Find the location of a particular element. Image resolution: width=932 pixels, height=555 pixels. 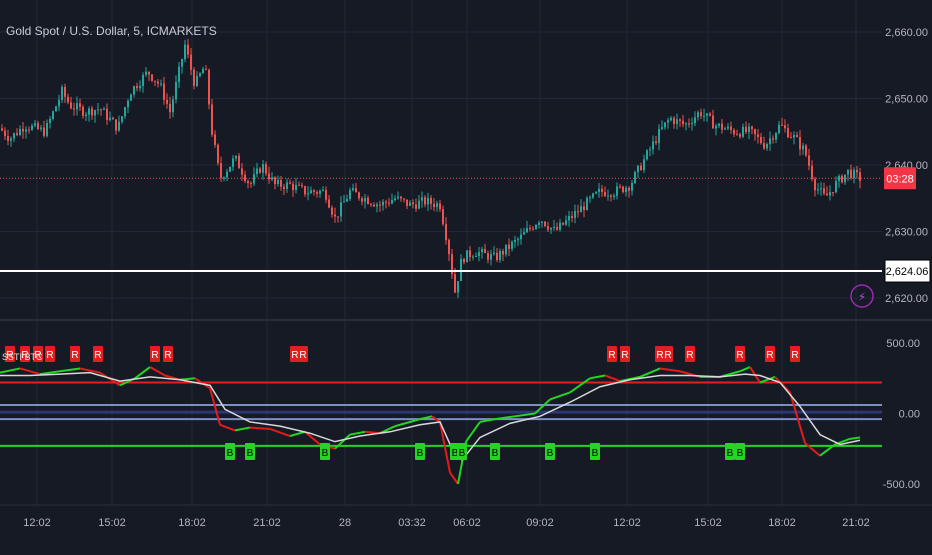

time-tick-label: 28 is located at coordinates (345, 523).